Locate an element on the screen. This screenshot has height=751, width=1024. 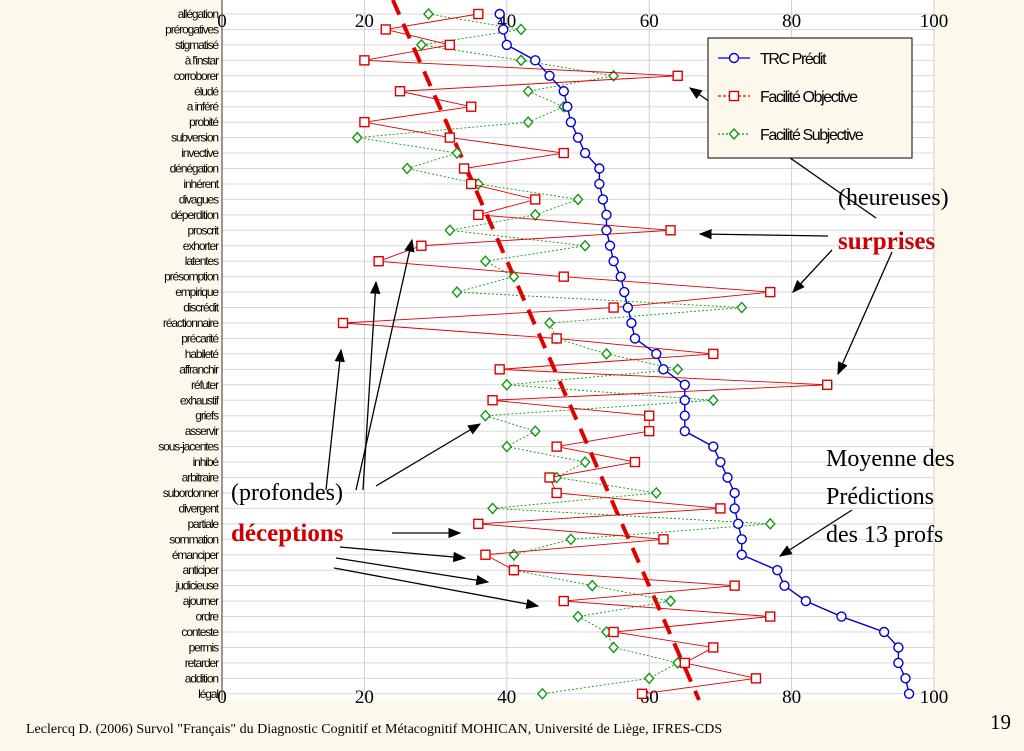
category-label: discrédit is located at coordinates (201, 308).